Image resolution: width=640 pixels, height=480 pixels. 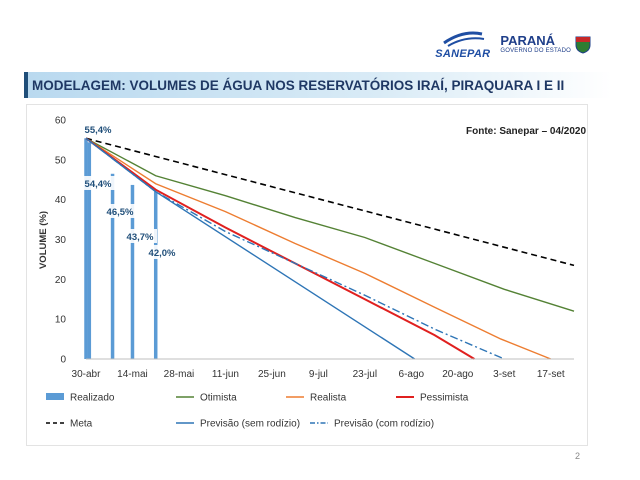 I want to click on y-tick-label: 60, so click(x=61, y=121).